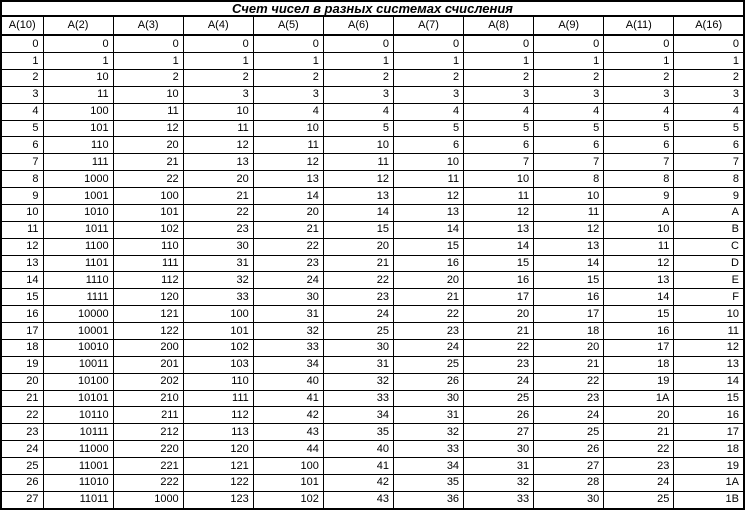 The width and height of the screenshot is (745, 510). What do you see at coordinates (499, 196) in the screenshot?
I see `table-cell: 11` at bounding box center [499, 196].